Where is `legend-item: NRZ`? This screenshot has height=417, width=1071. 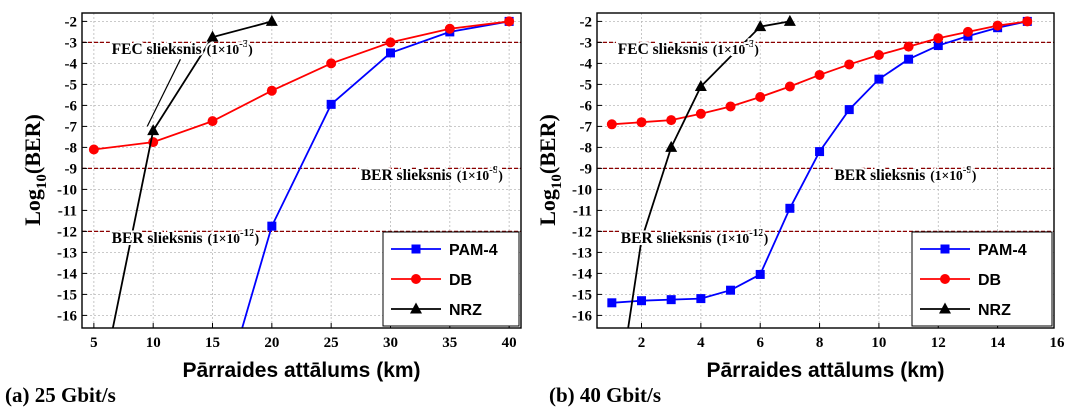 legend-item: NRZ is located at coordinates (436, 310).